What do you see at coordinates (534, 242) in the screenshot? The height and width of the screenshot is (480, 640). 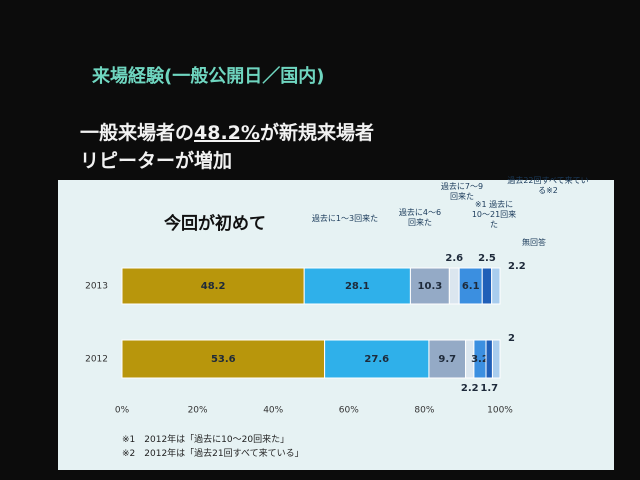 I see `legend-label: 無回答` at bounding box center [534, 242].